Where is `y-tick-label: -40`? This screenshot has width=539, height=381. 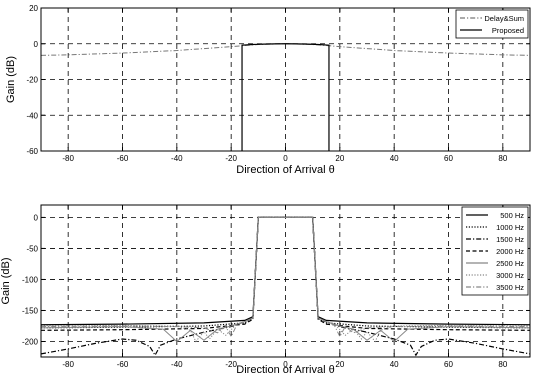 y-tick-label: -40 is located at coordinates (32, 115).